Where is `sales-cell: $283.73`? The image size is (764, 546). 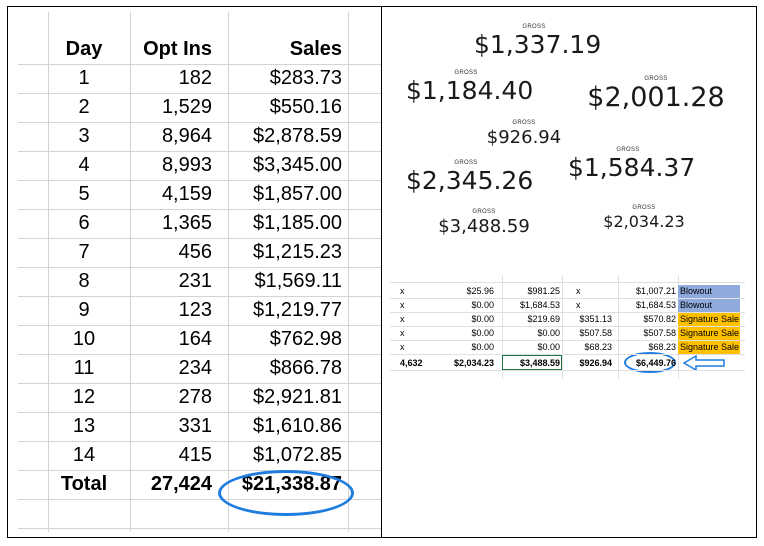
sales-cell: $283.73 is located at coordinates (282, 79).